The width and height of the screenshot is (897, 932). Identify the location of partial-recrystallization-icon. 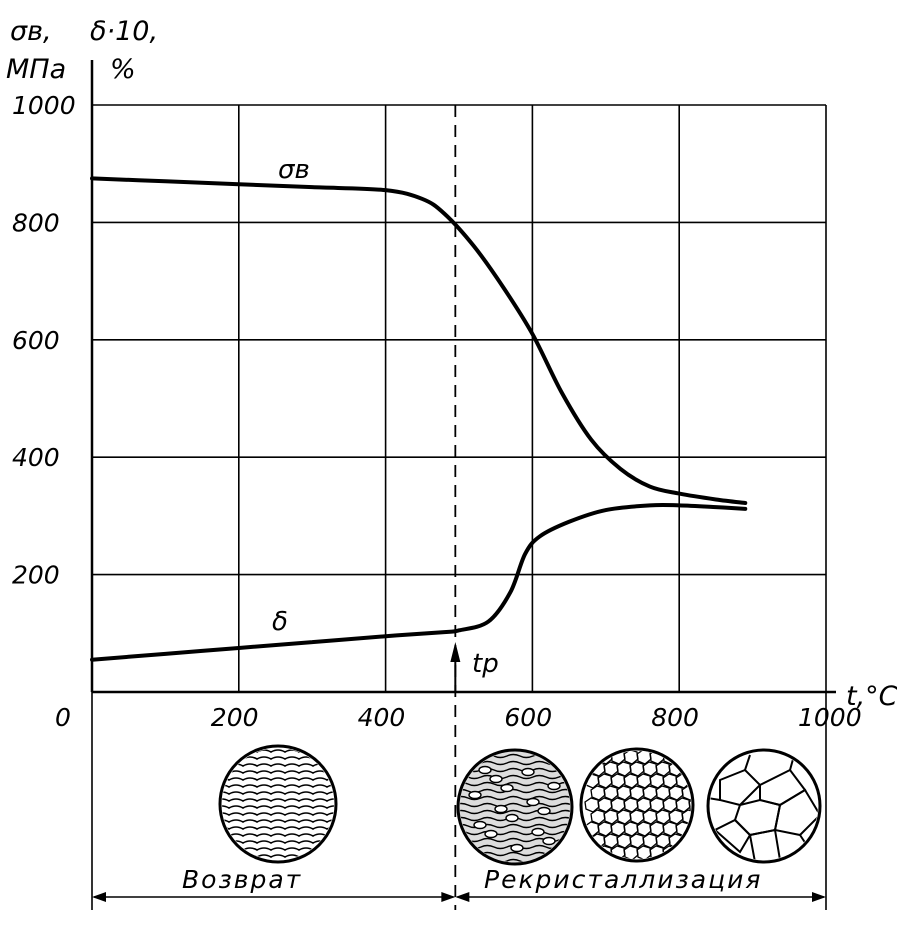
(515, 807).